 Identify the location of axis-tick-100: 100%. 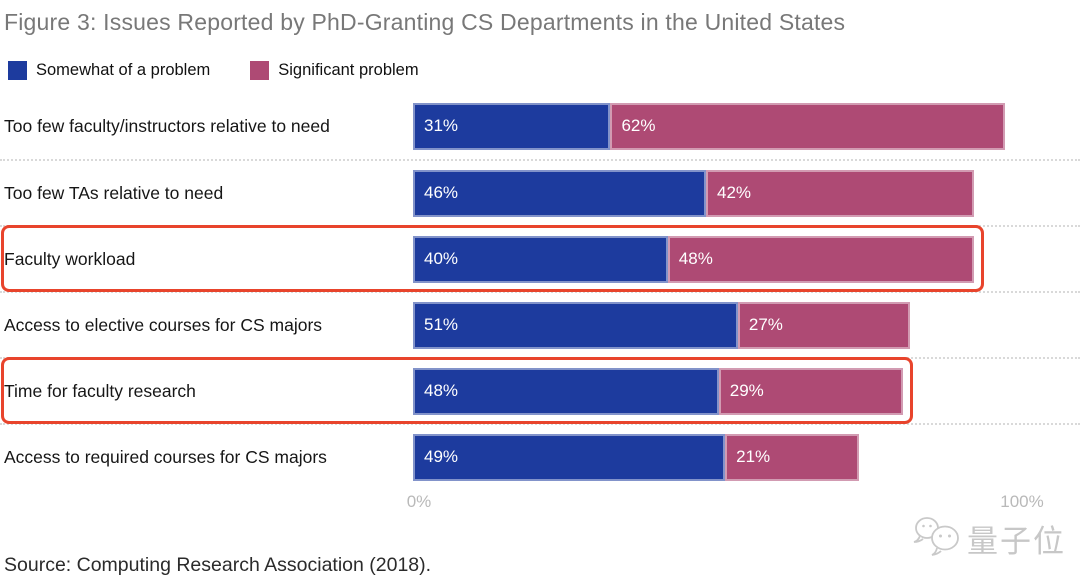
(1022, 501).